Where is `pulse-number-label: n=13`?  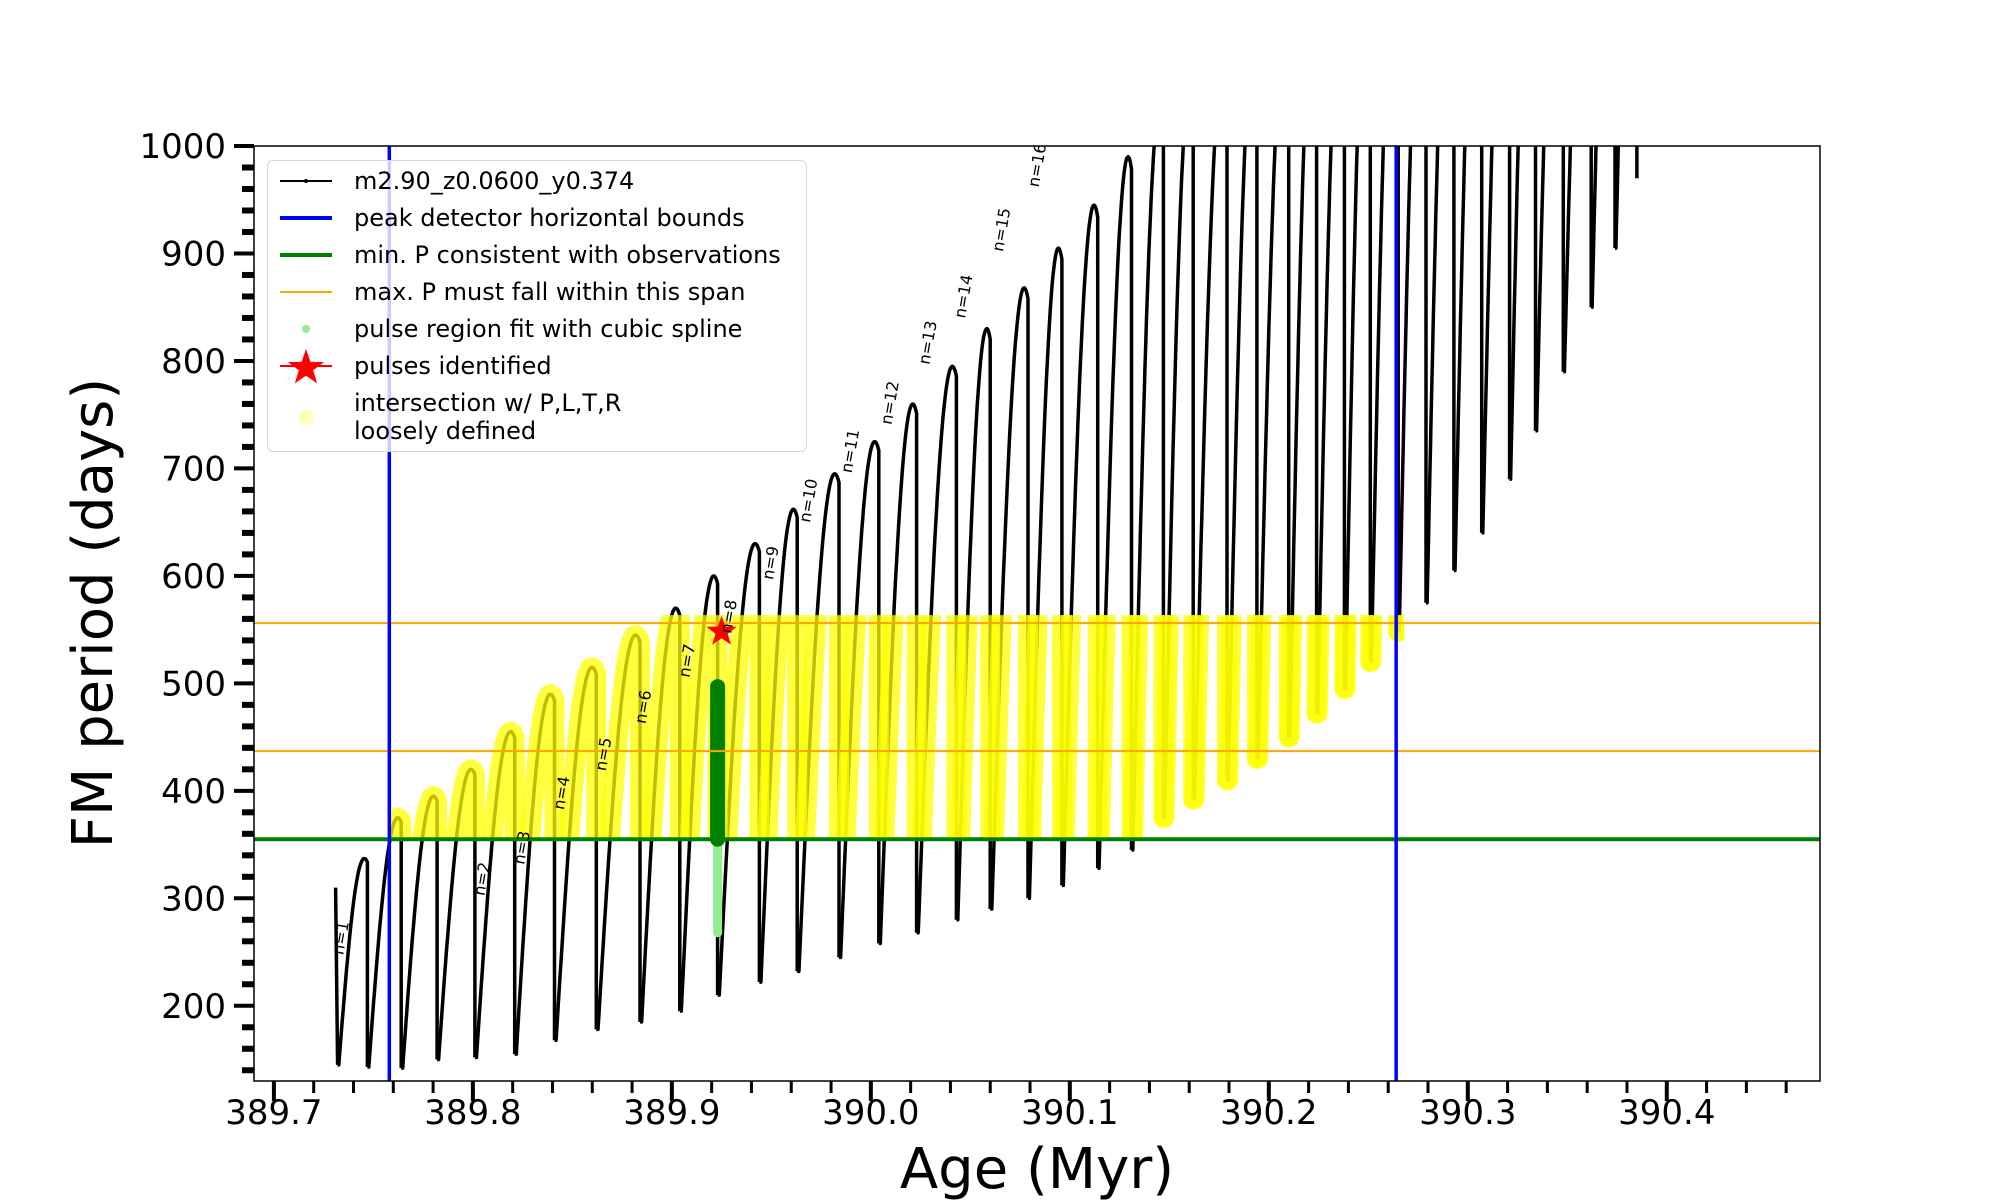 pulse-number-label: n=13 is located at coordinates (927, 342).